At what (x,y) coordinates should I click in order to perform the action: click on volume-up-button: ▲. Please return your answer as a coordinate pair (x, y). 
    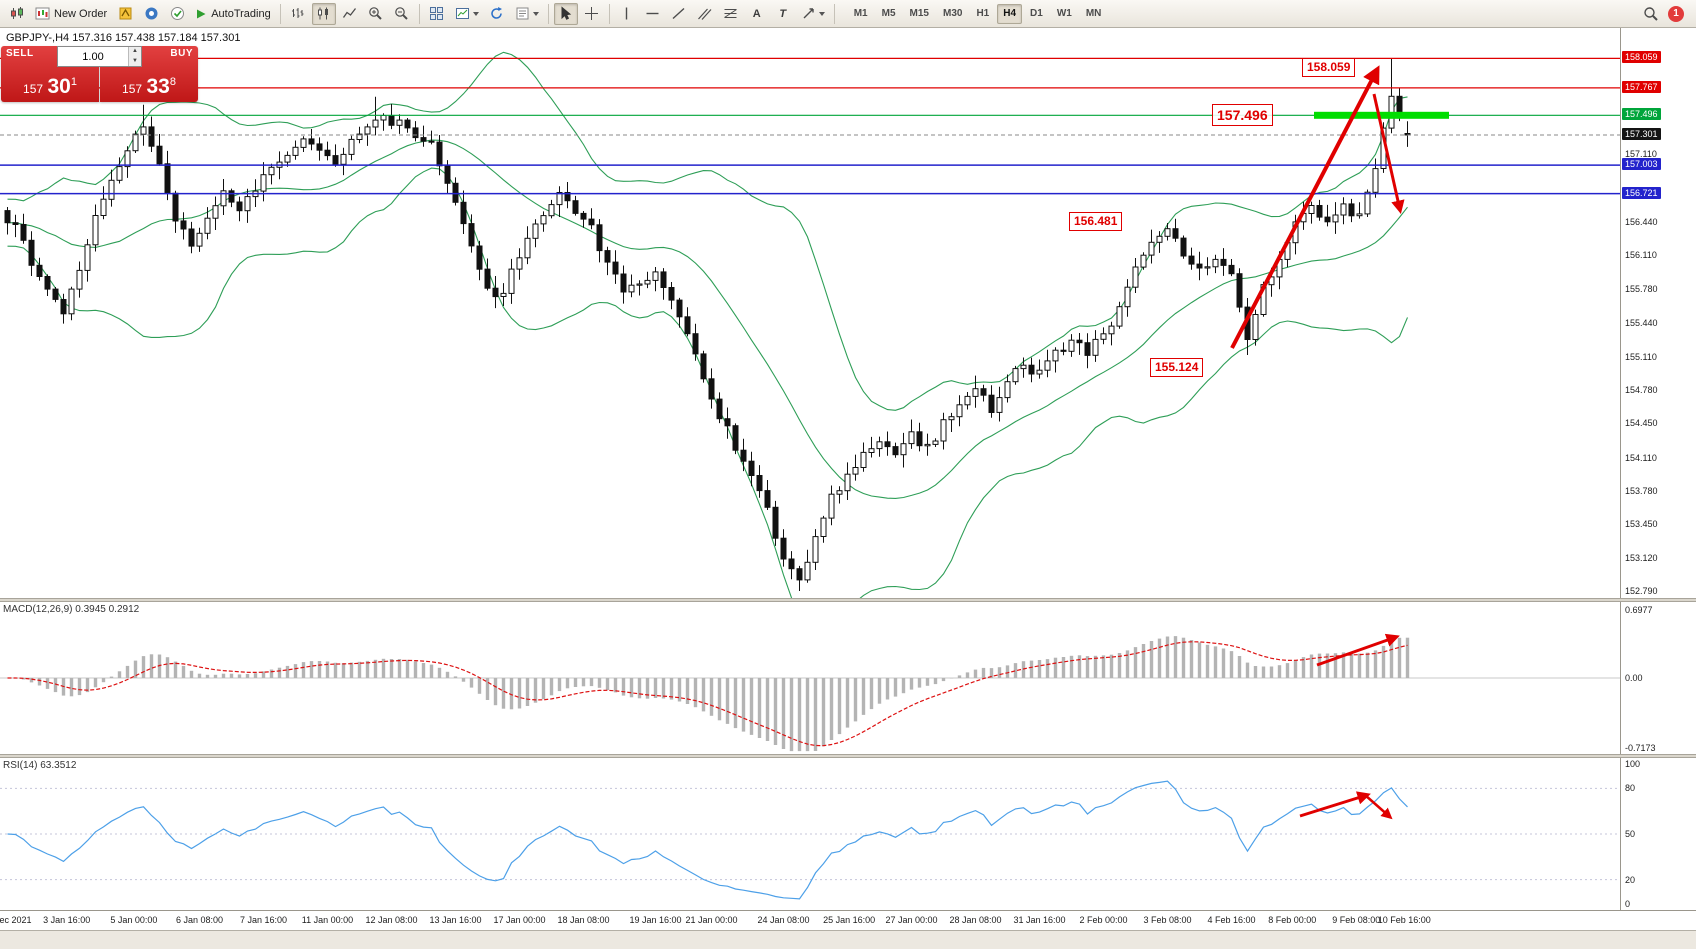
    Looking at the image, I should click on (135, 52).